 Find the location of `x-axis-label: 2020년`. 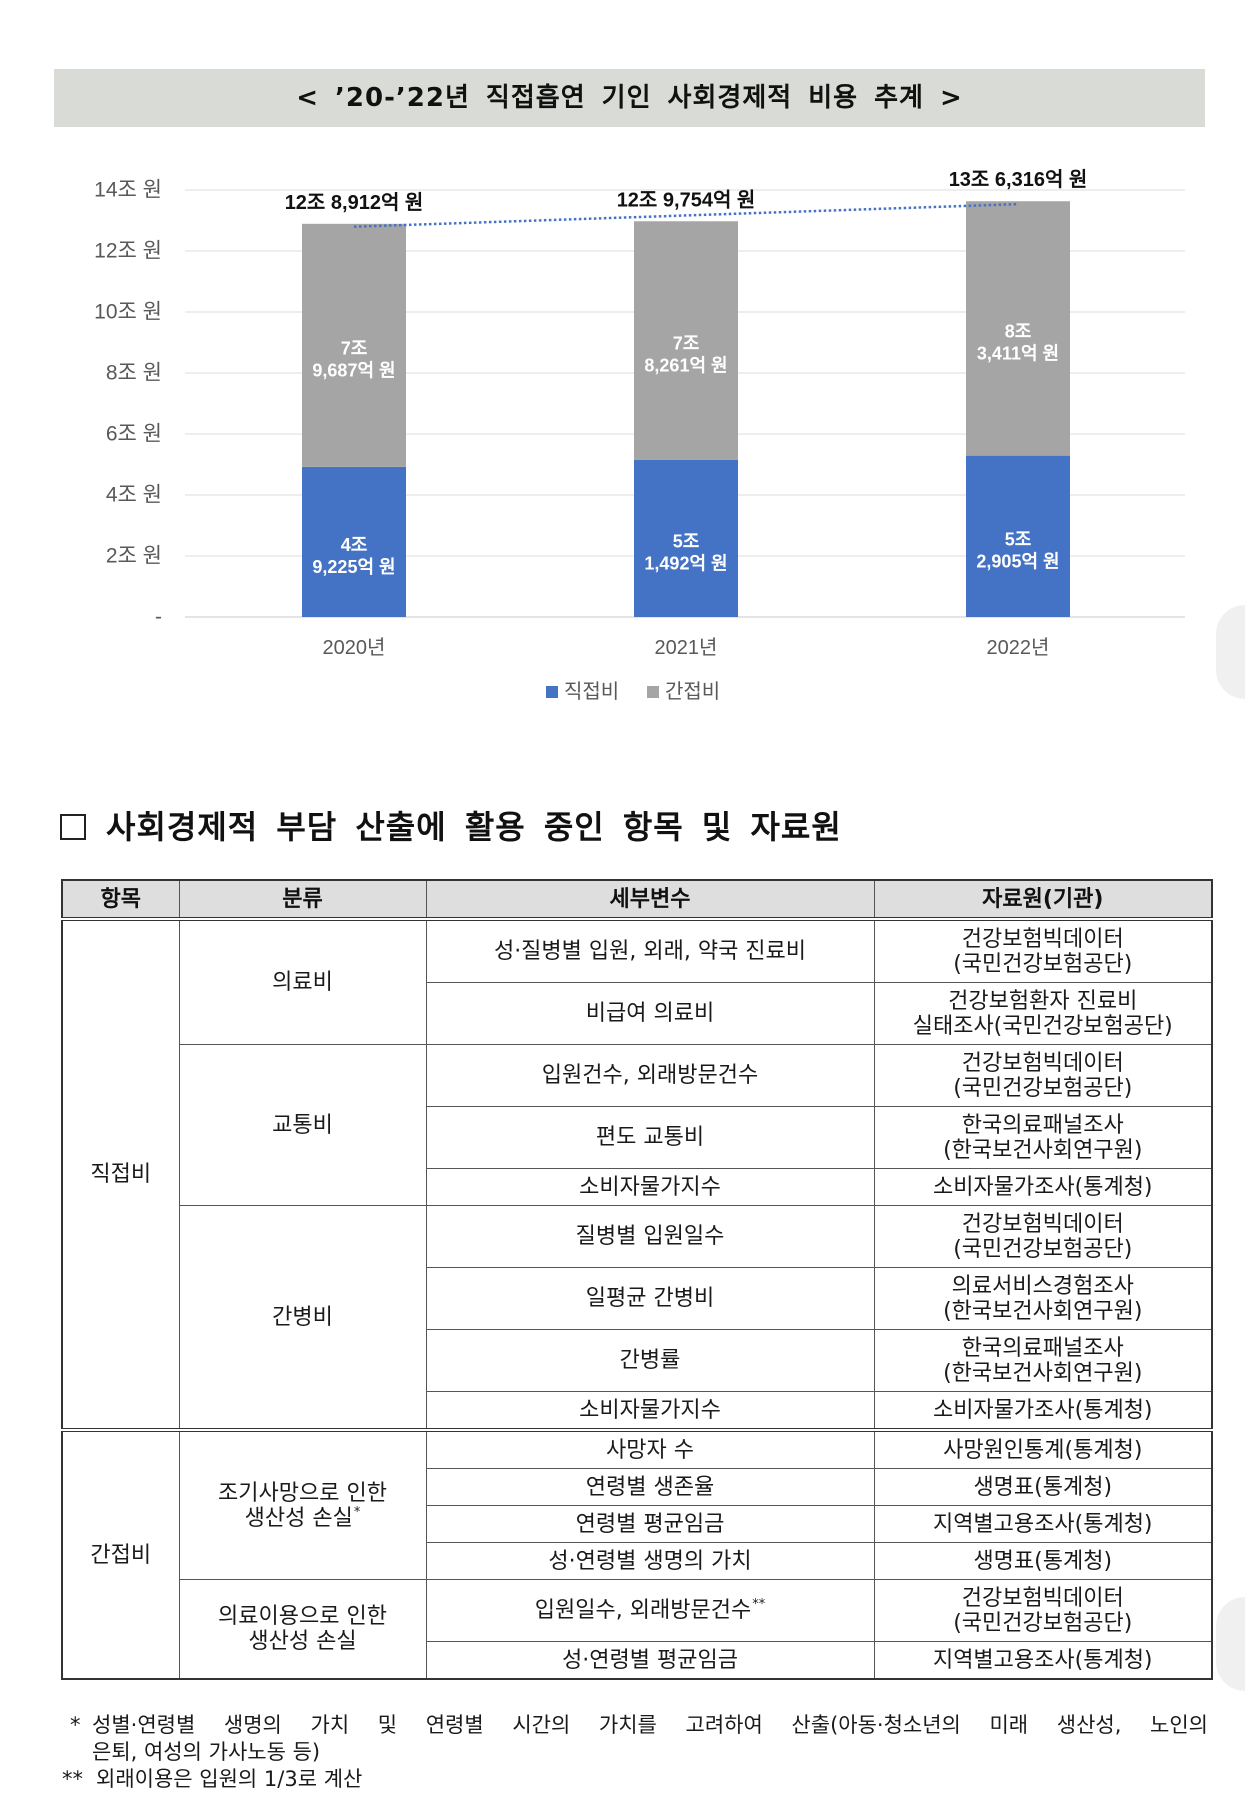

x-axis-label: 2020년 is located at coordinates (354, 647).